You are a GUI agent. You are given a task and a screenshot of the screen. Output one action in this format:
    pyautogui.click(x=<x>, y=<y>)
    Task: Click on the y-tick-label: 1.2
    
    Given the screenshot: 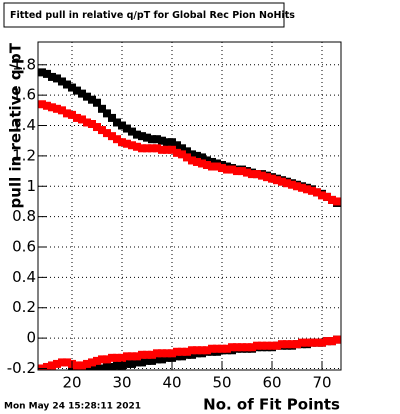 What is the action you would take?
    pyautogui.click(x=24, y=155)
    